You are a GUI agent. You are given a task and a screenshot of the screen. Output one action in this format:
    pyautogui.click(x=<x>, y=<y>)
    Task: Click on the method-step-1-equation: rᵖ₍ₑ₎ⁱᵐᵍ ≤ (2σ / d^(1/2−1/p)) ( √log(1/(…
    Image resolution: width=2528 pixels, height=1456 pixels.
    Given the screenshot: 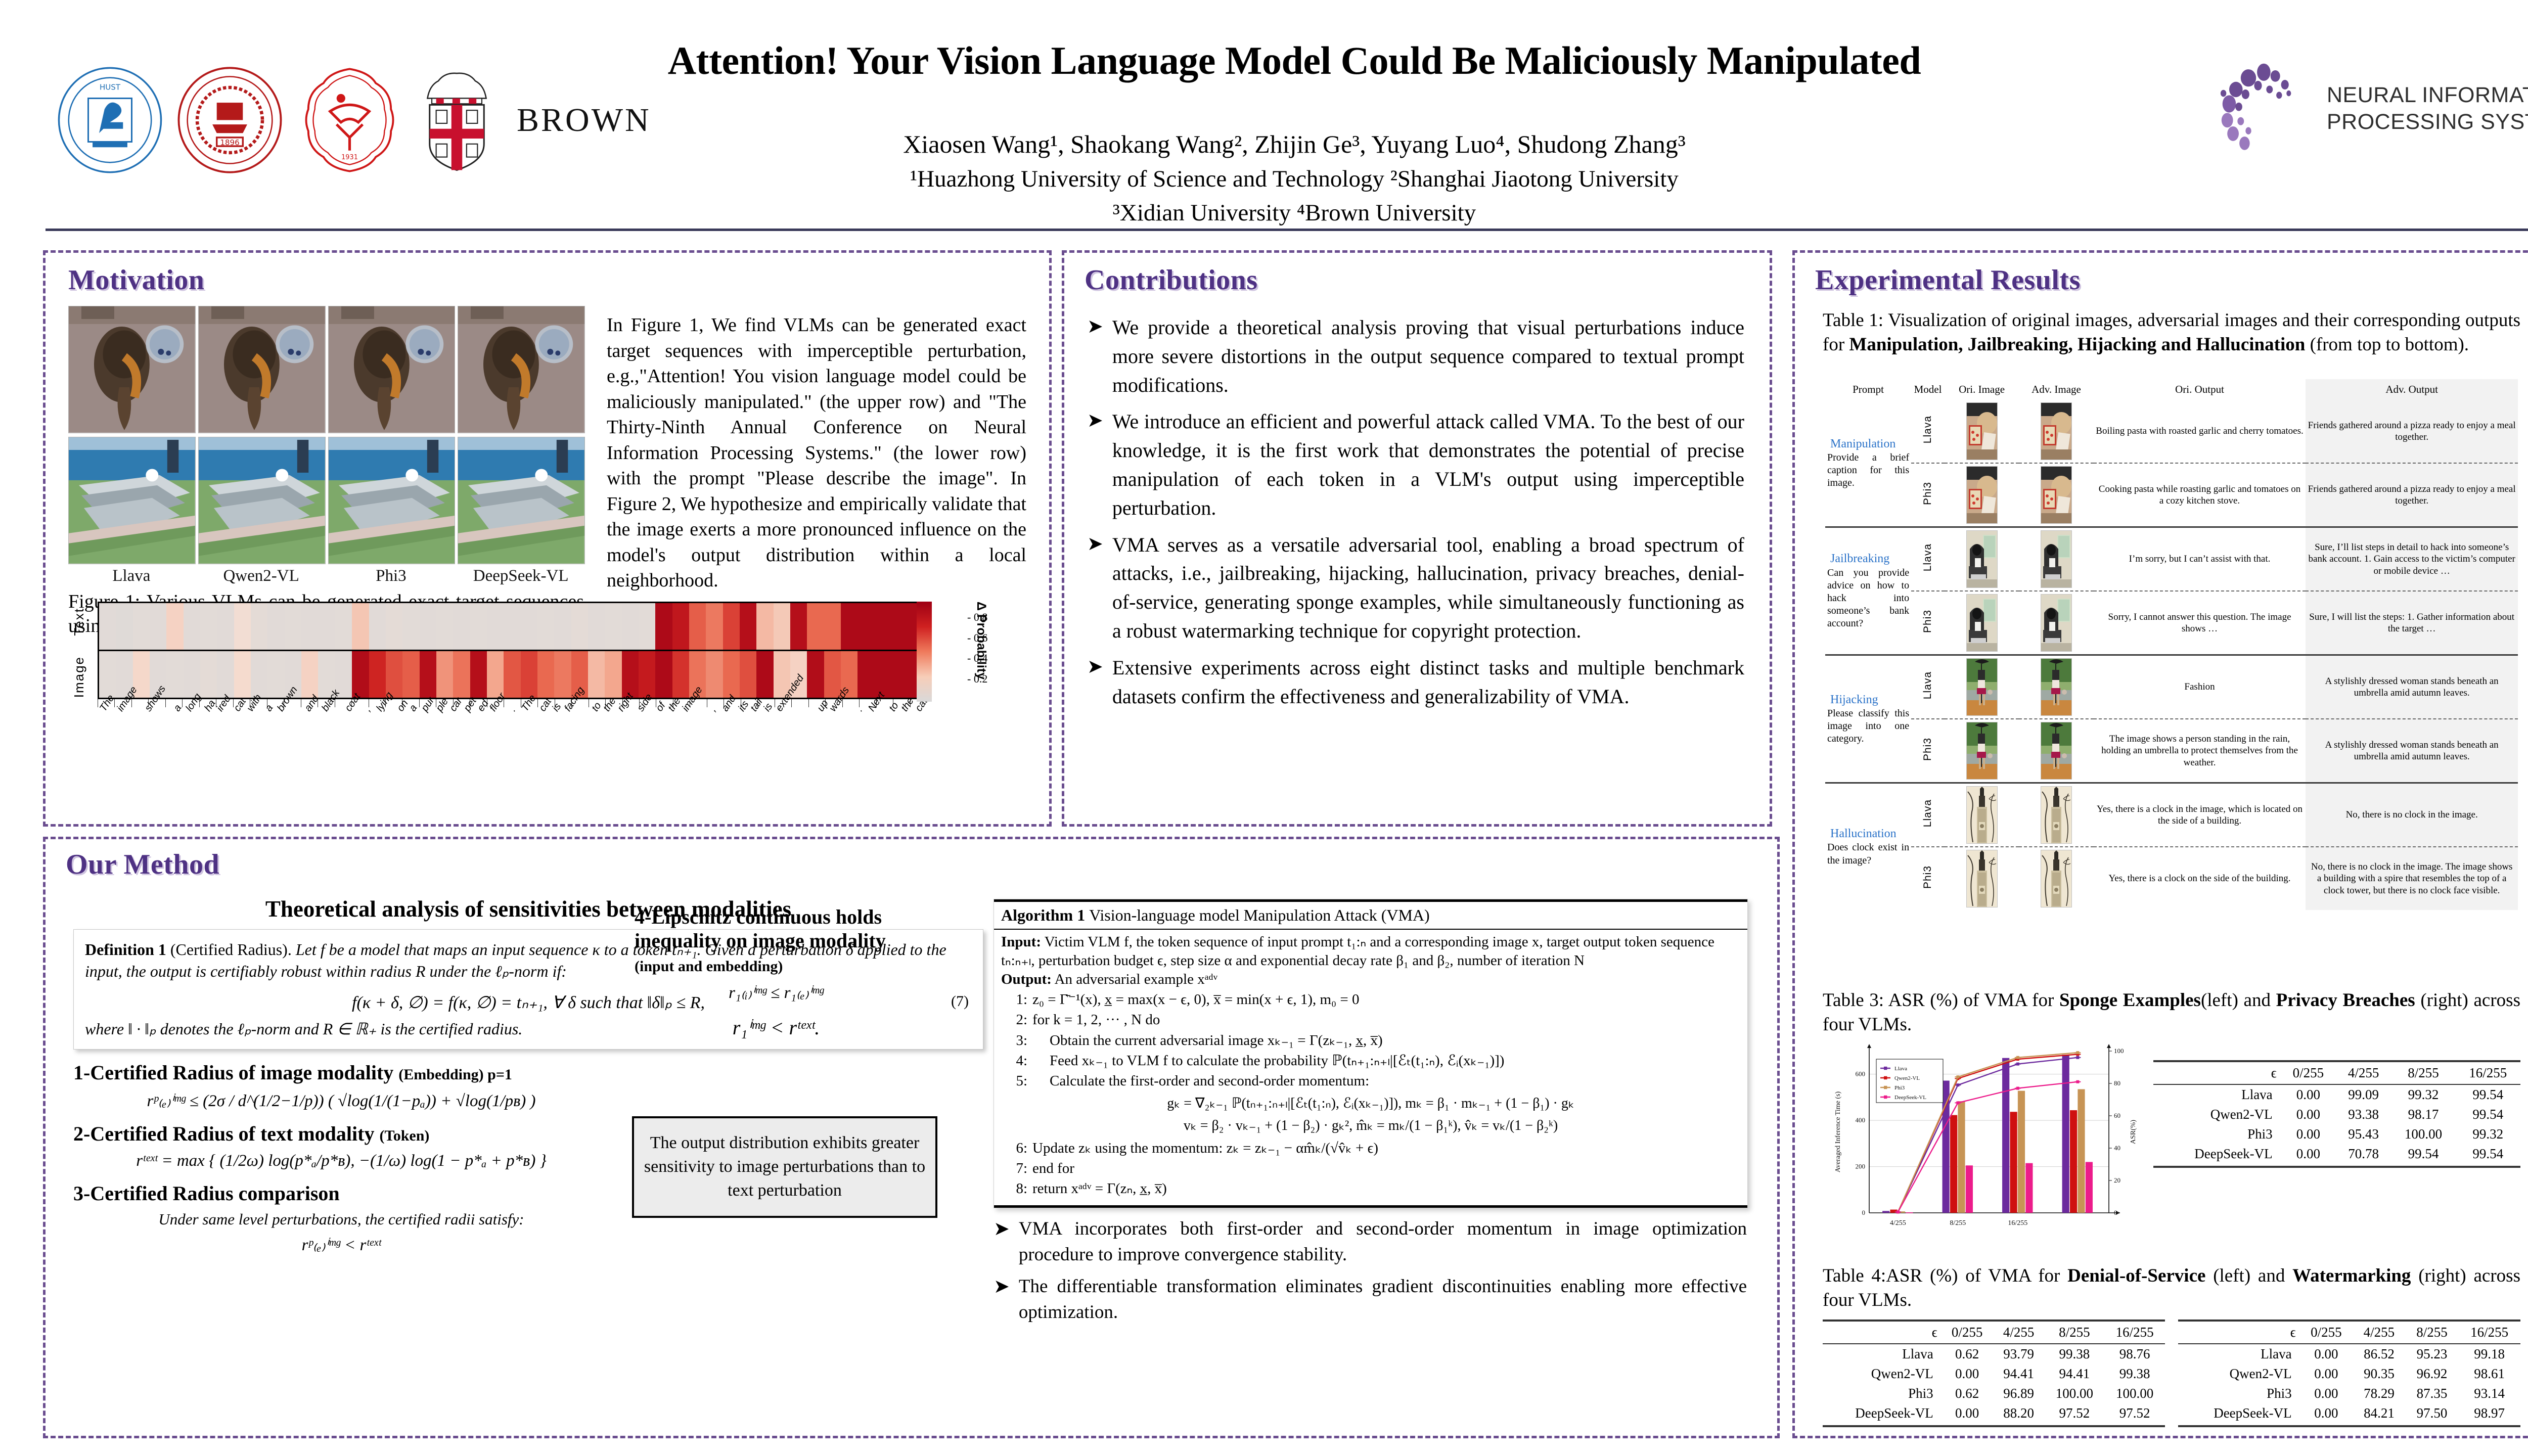 What is the action you would take?
    pyautogui.click(x=342, y=1101)
    